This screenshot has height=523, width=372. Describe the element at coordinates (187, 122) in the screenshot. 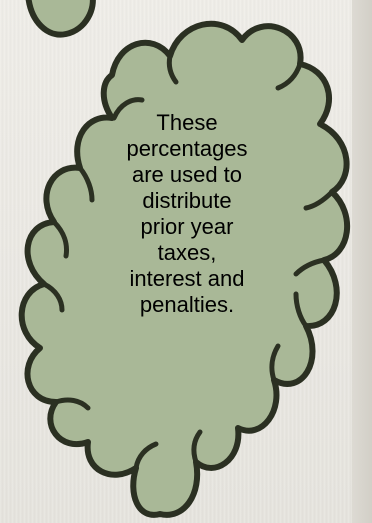

I see `callout-line: These` at that location.